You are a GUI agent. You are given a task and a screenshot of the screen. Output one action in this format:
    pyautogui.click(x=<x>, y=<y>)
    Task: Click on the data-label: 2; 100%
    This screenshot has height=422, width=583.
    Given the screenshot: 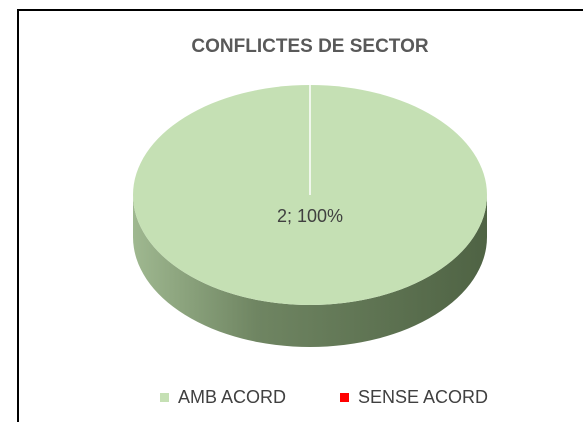 What is the action you would take?
    pyautogui.click(x=310, y=216)
    